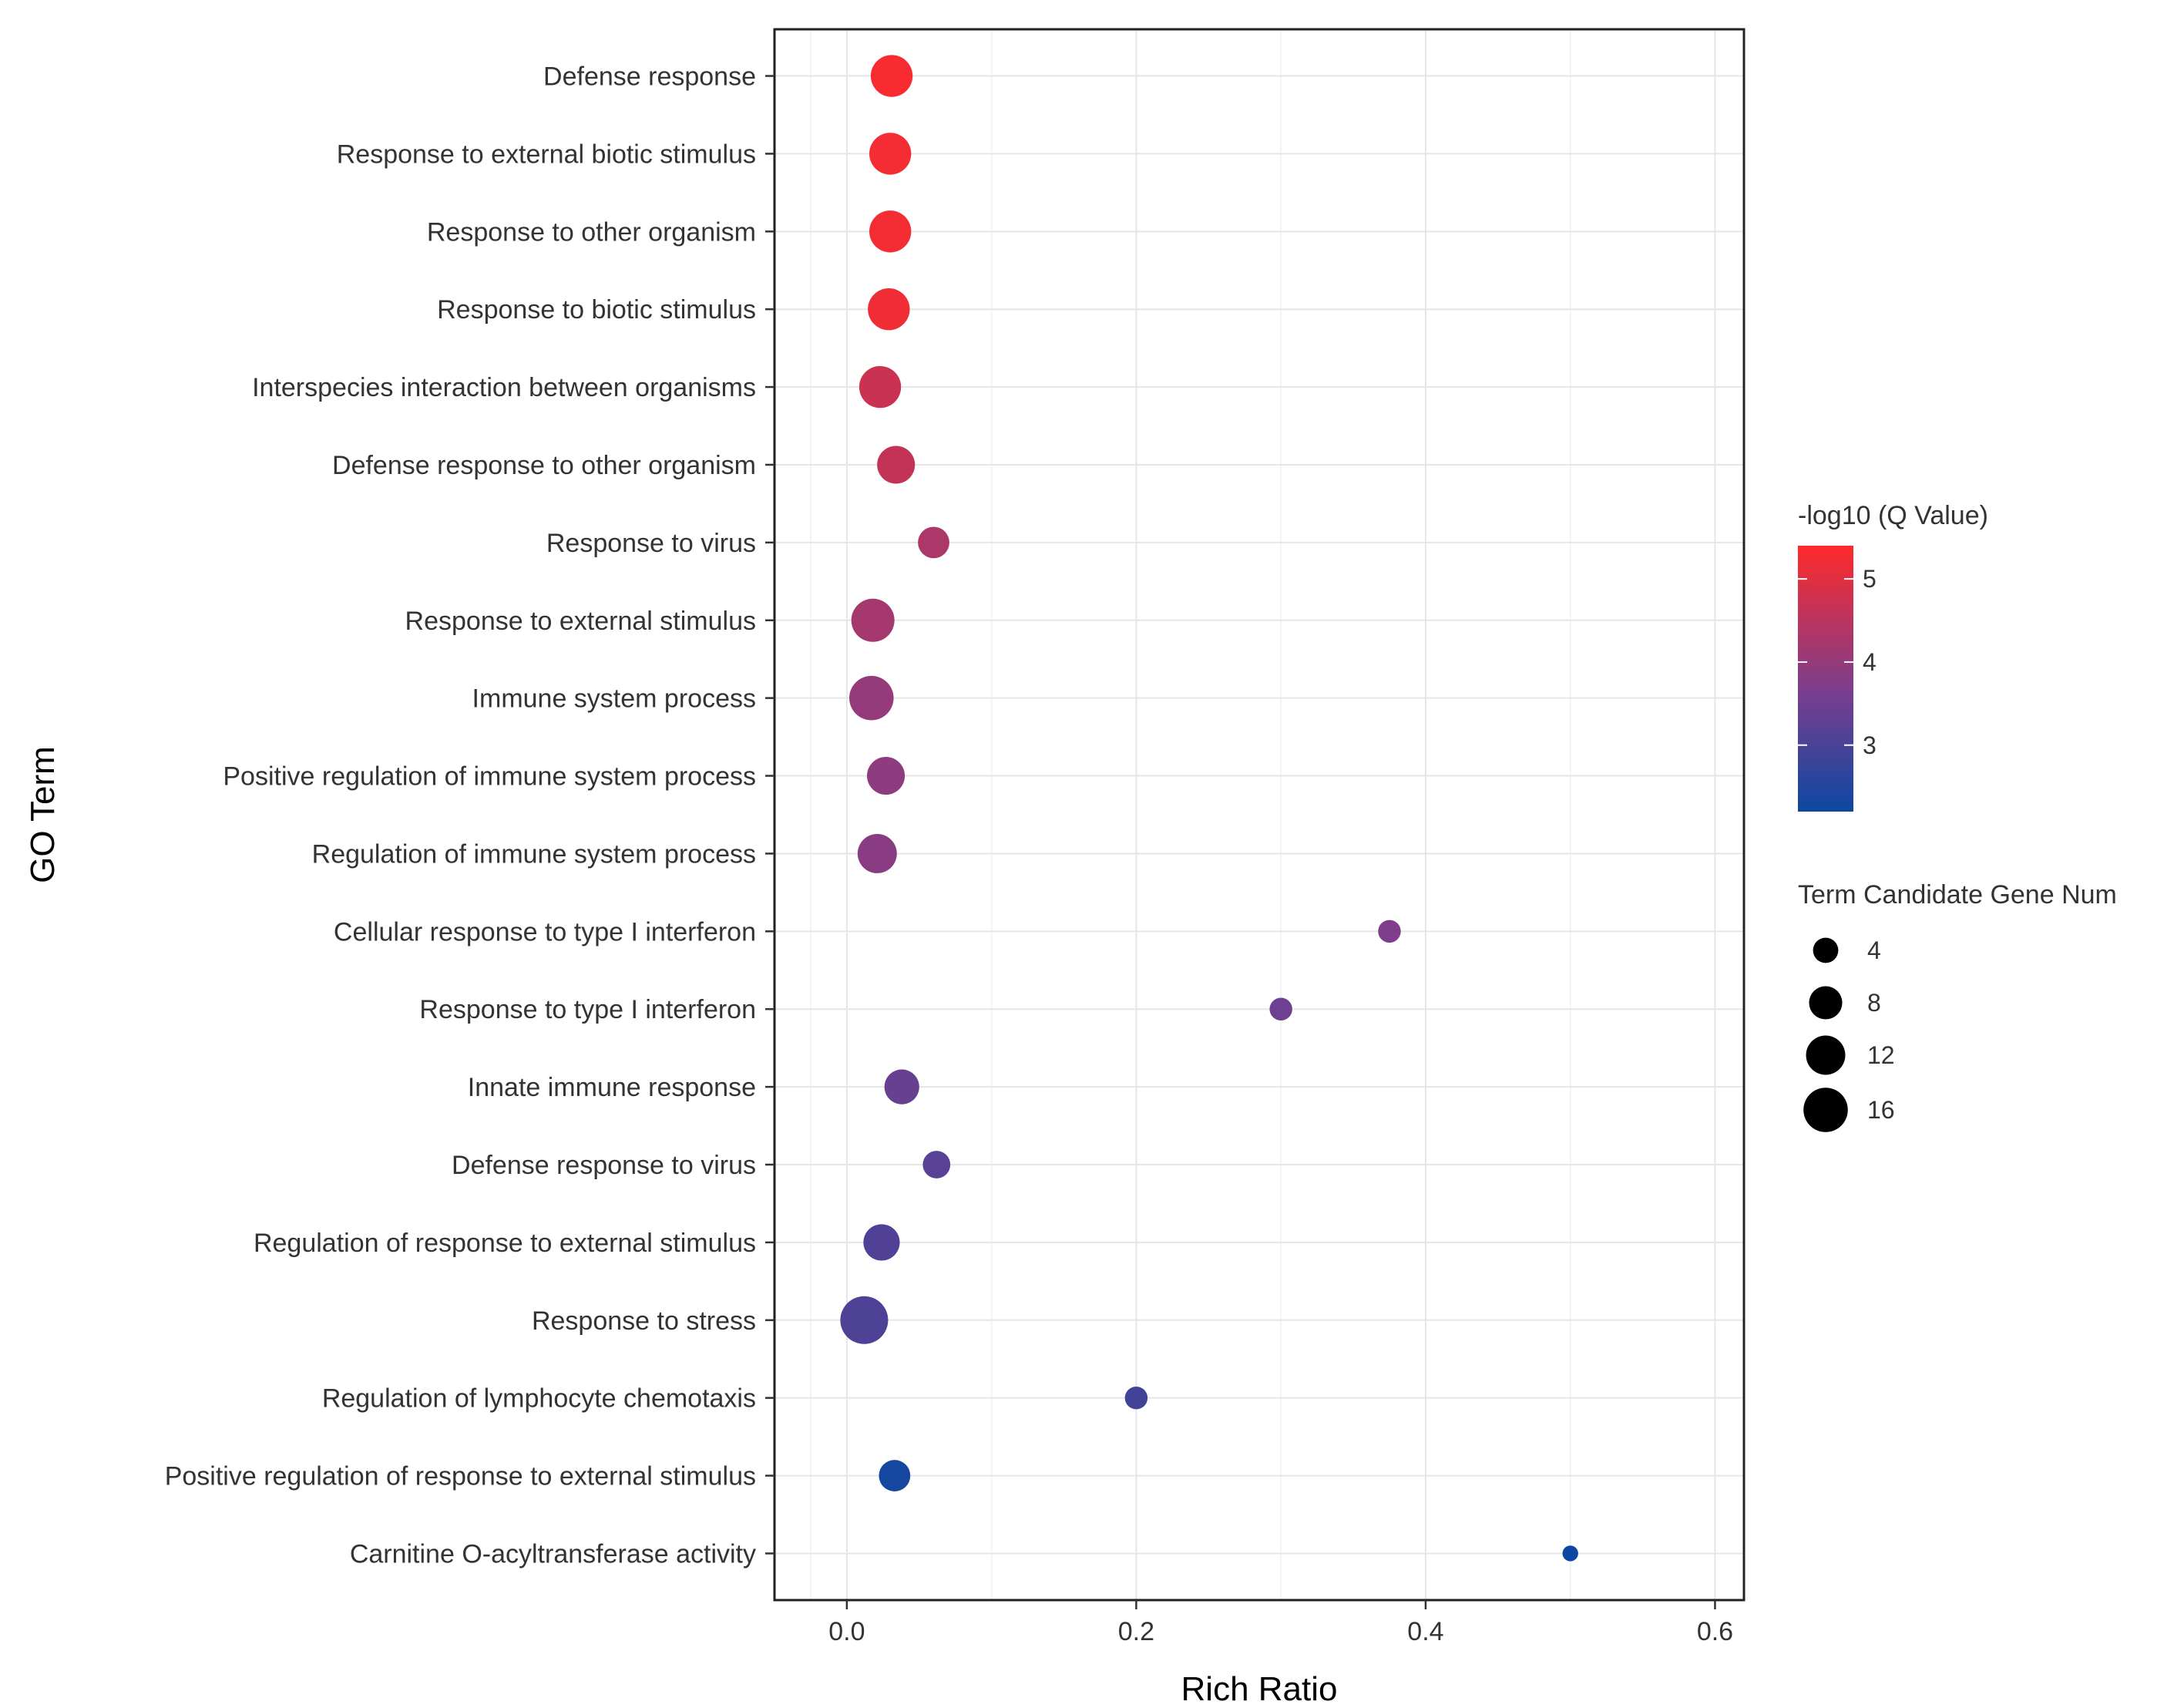  Describe the element at coordinates (612, 1087) in the screenshot. I see `y-tick-label: Innate immune response` at that location.